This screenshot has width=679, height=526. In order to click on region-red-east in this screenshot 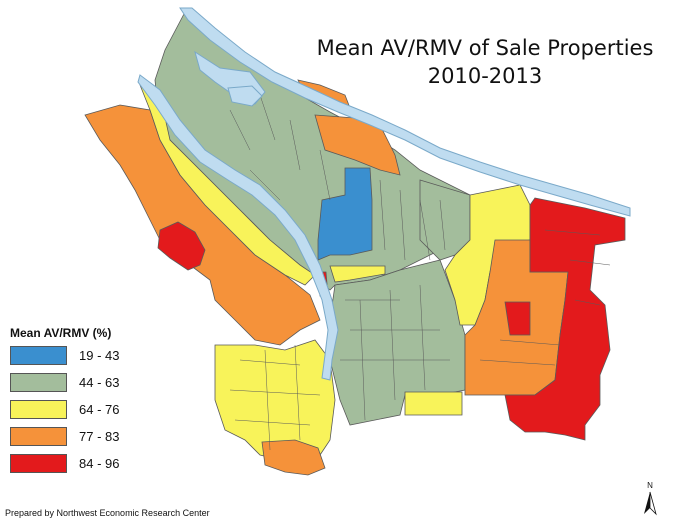, I will do `click(565, 319)`.